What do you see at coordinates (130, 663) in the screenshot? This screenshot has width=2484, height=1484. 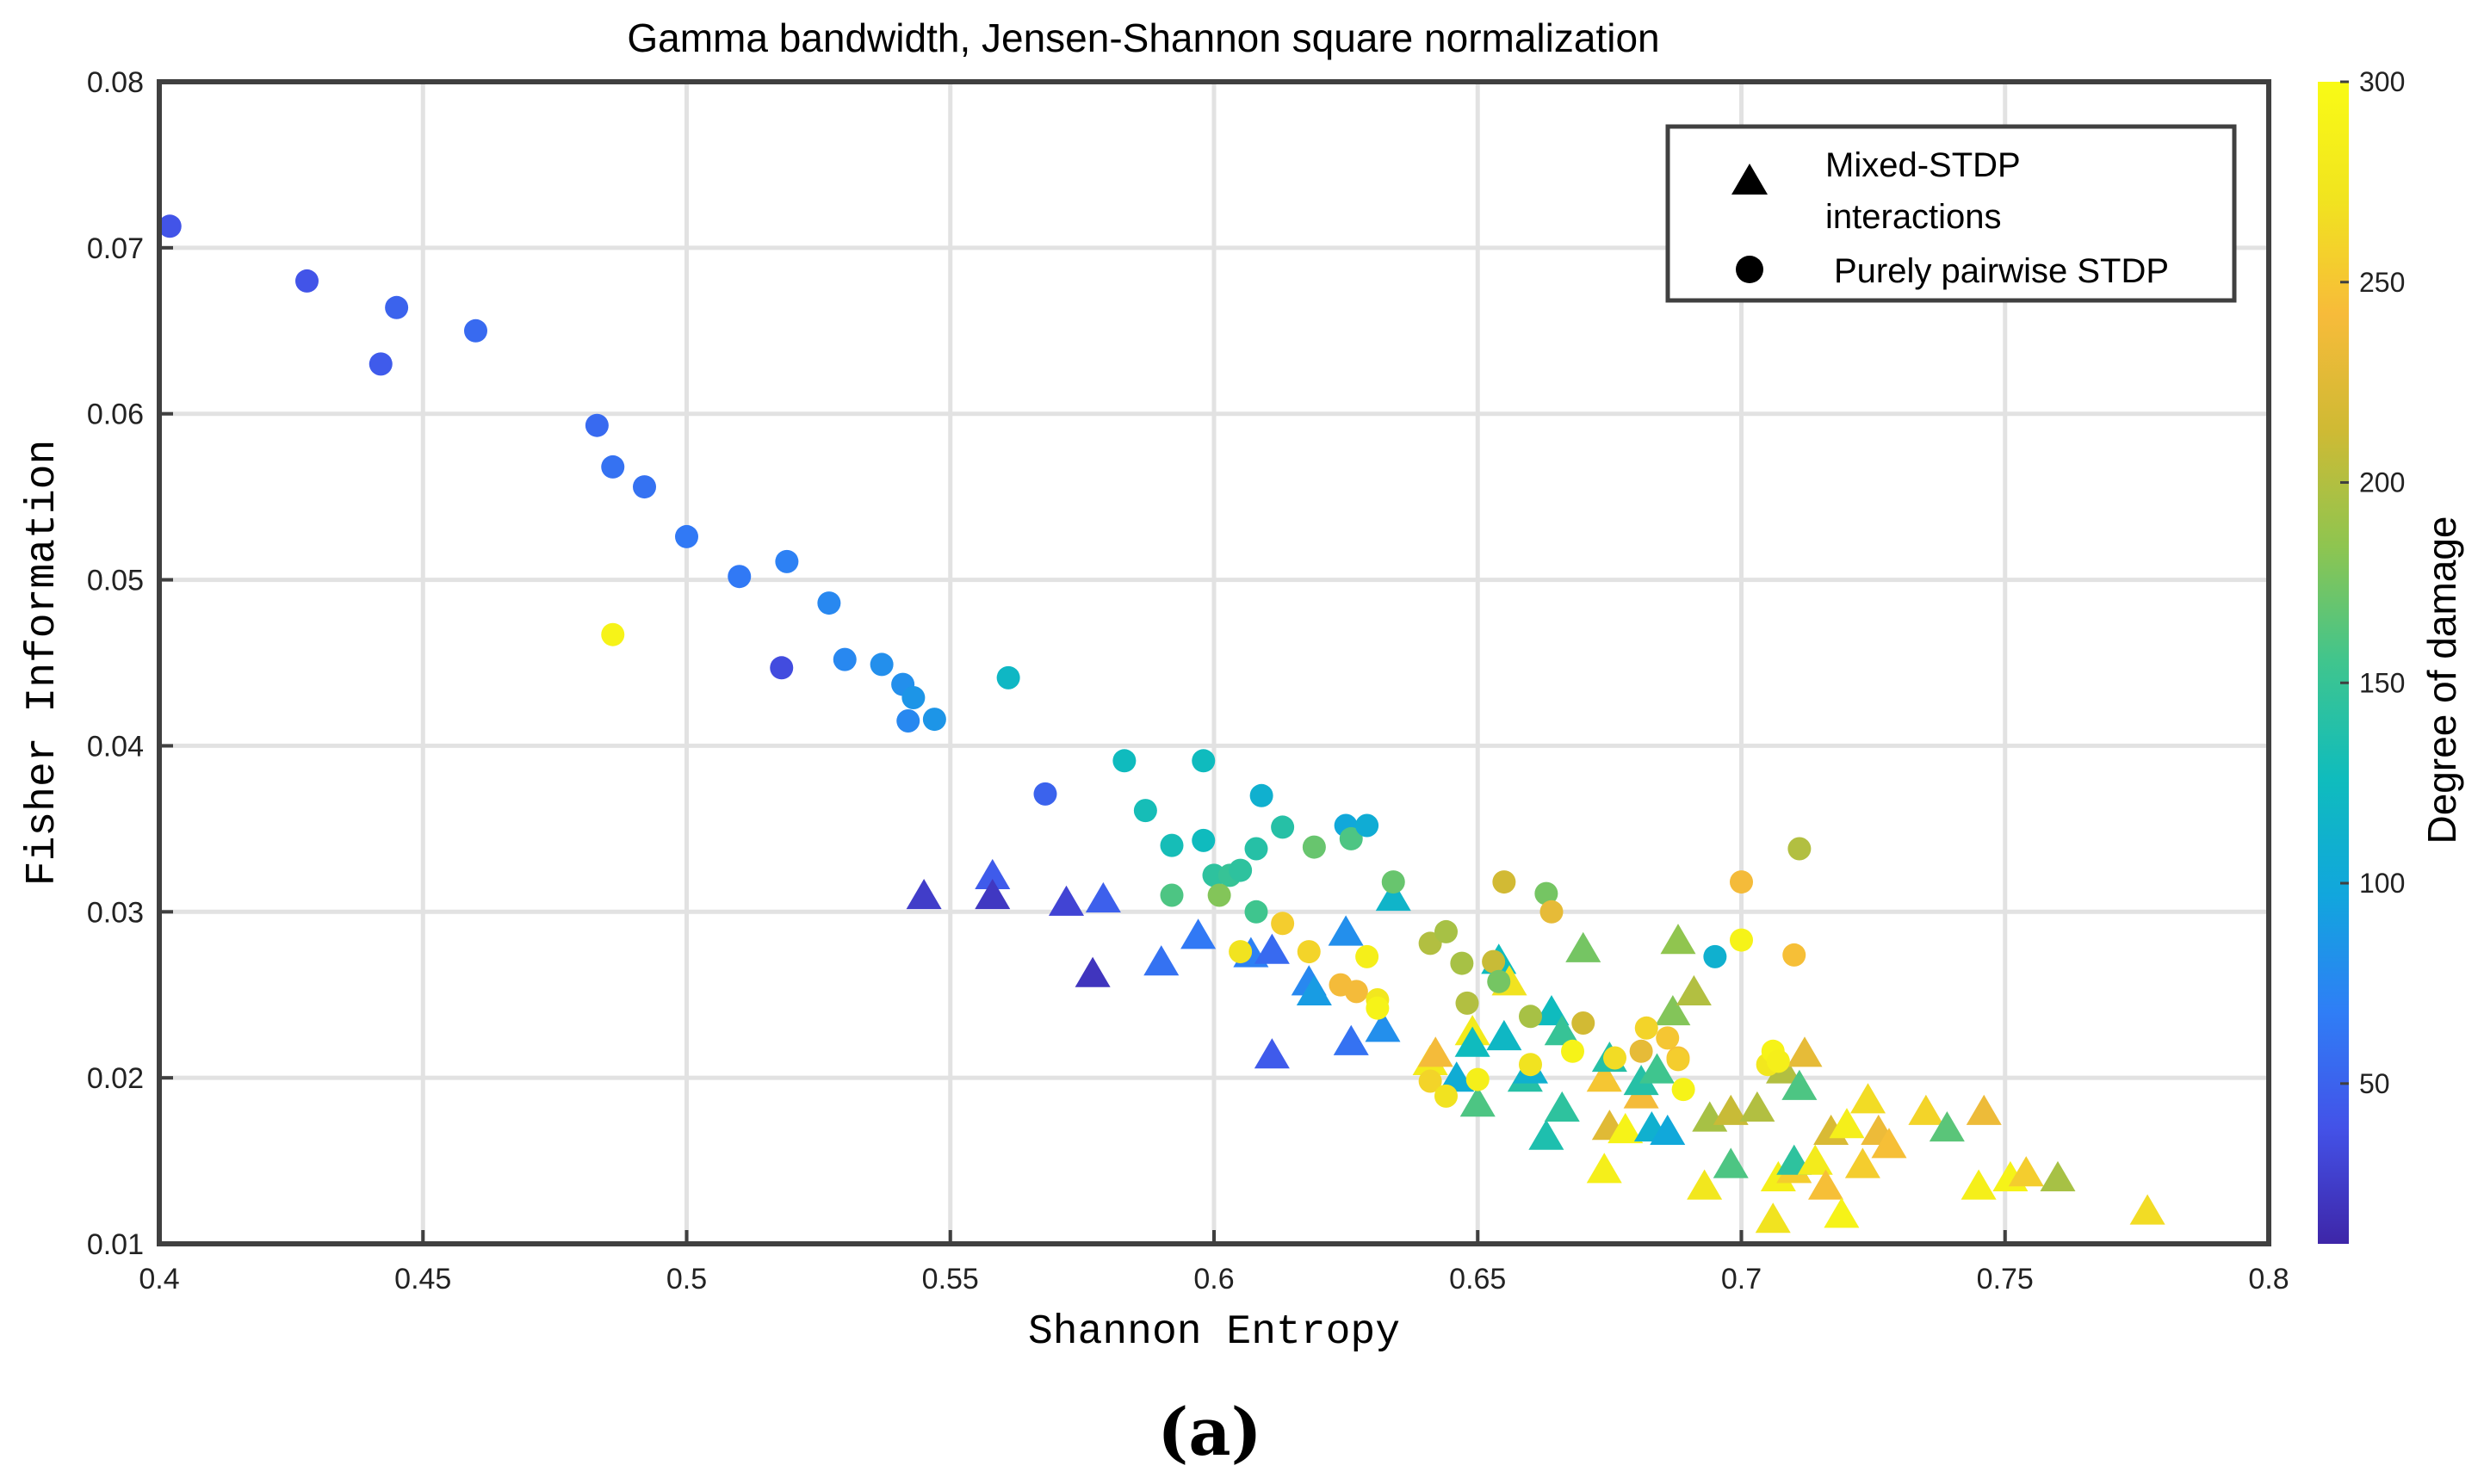 I see `y-axis-ticks: 0.01 0.02 0.03 0.04 0.05 0.06 0.07 0.08` at bounding box center [130, 663].